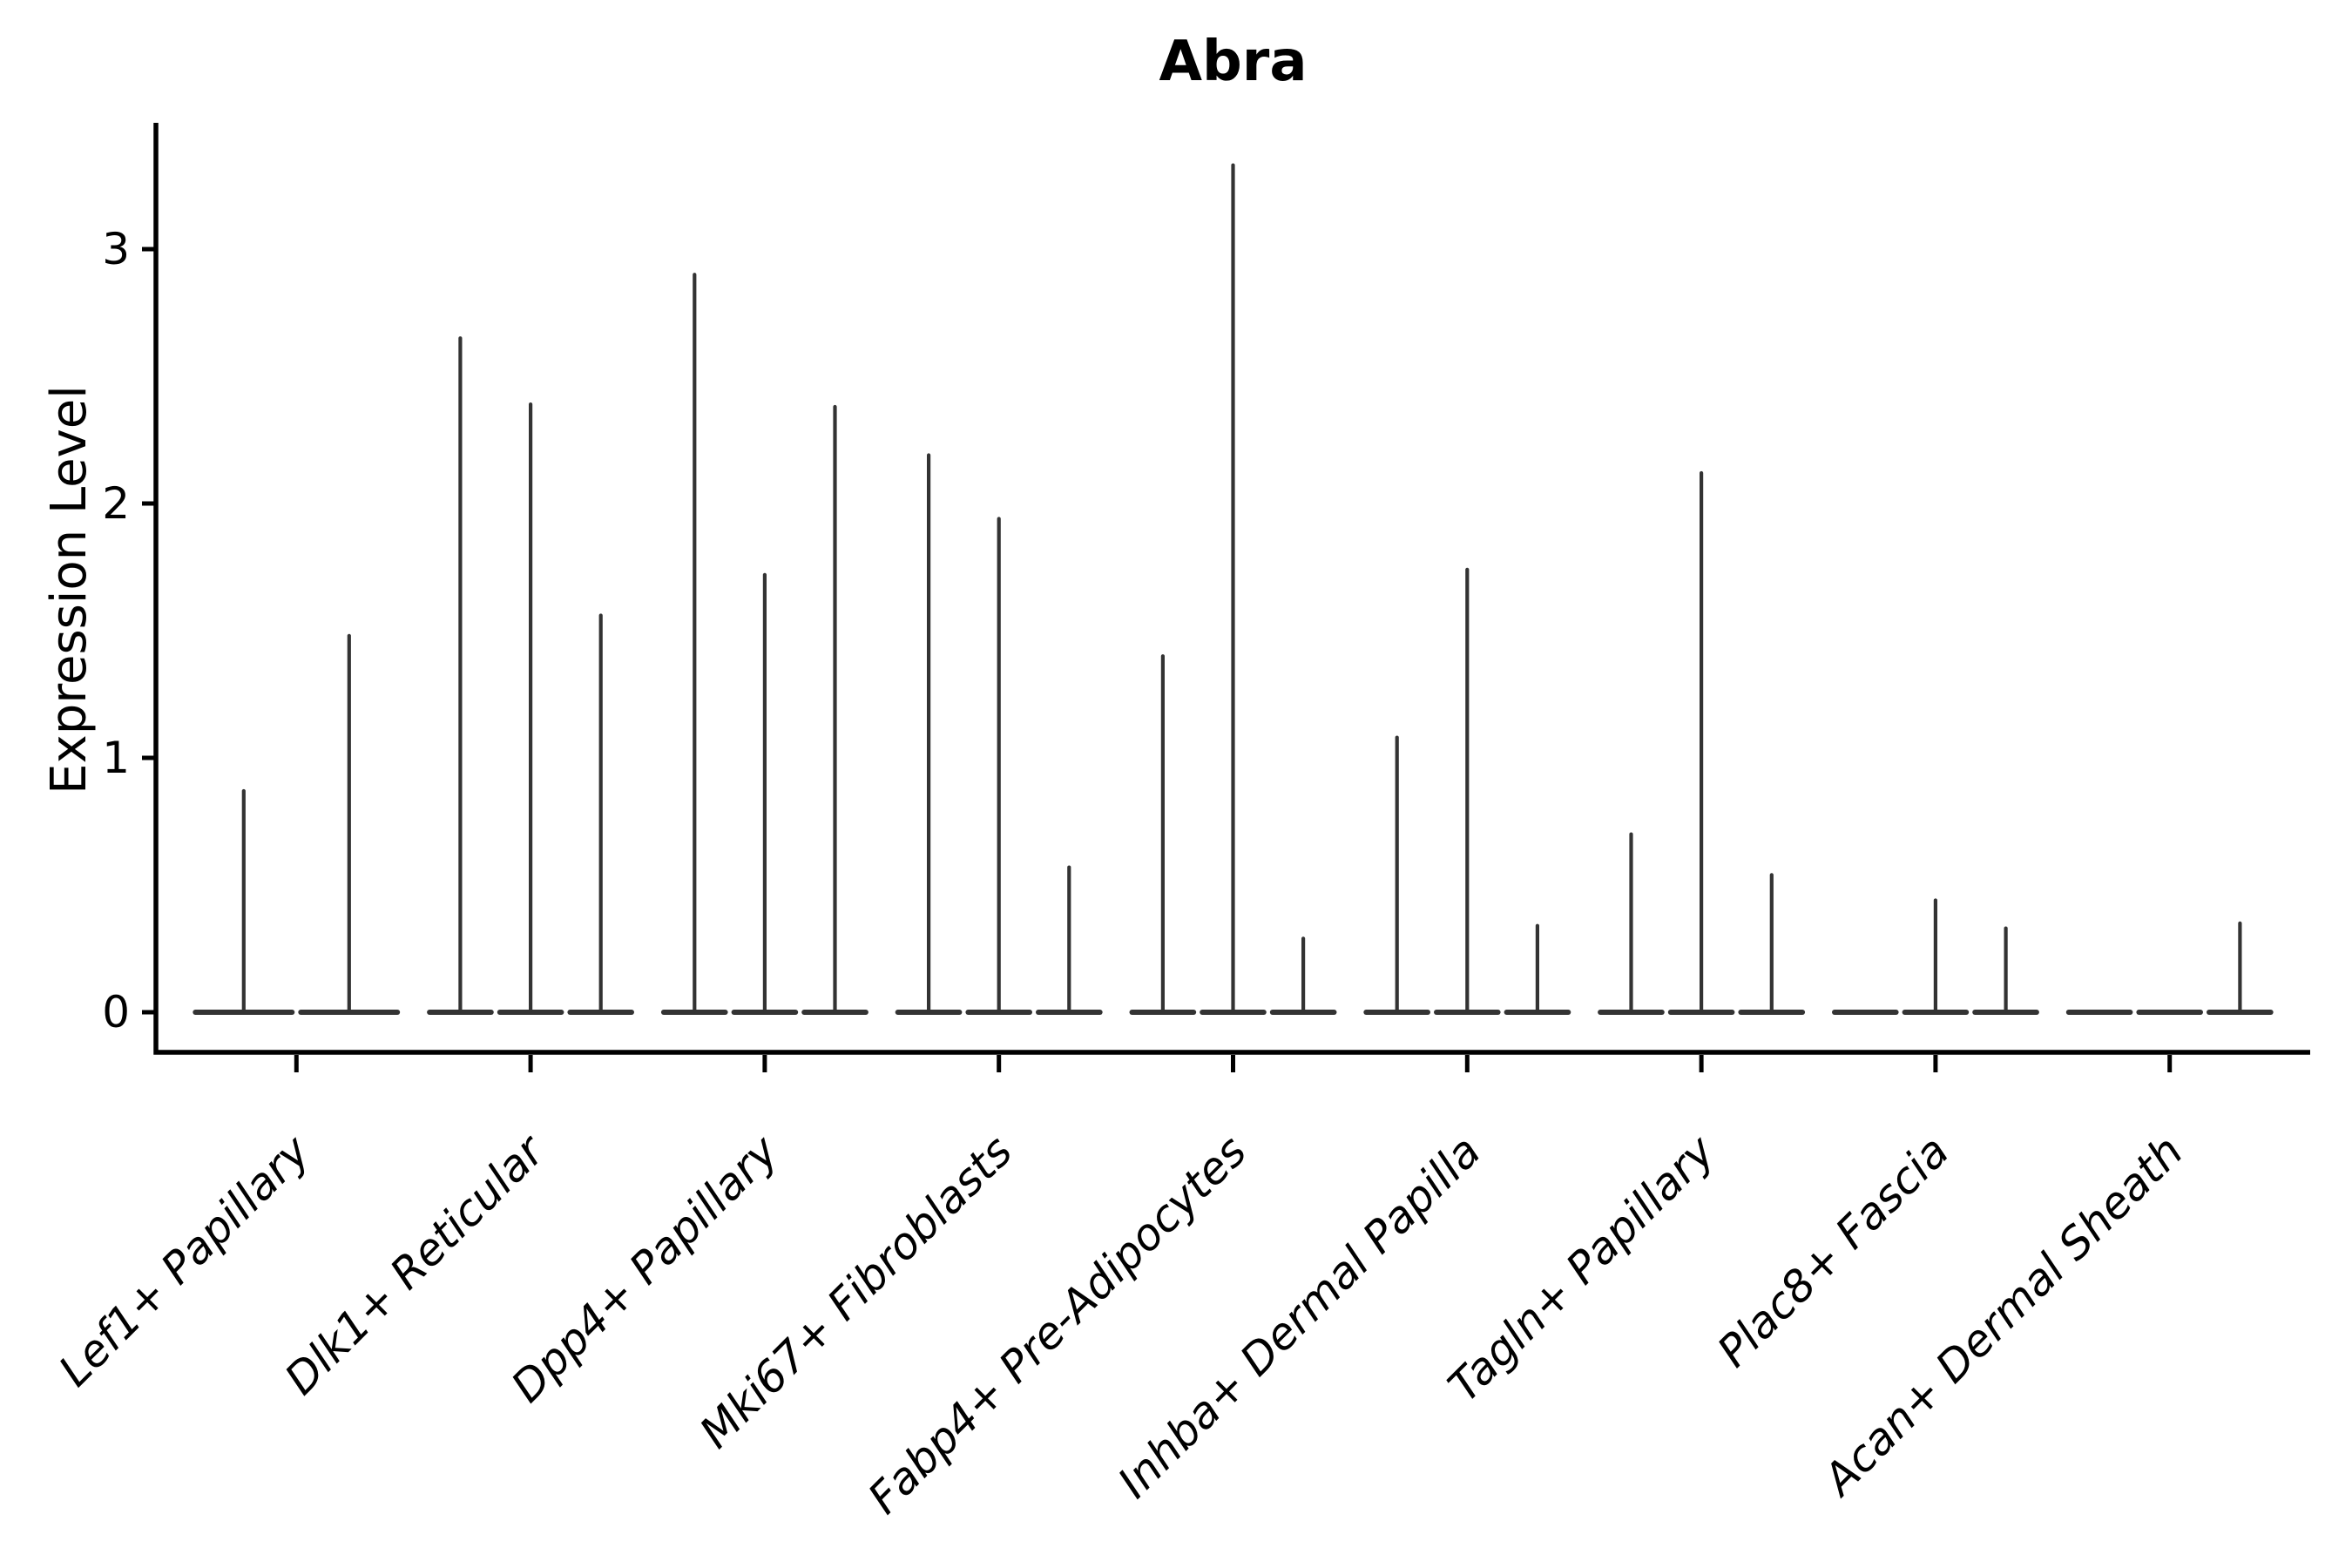  What do you see at coordinates (1233, 62) in the screenshot?
I see `chart-title: Abra` at bounding box center [1233, 62].